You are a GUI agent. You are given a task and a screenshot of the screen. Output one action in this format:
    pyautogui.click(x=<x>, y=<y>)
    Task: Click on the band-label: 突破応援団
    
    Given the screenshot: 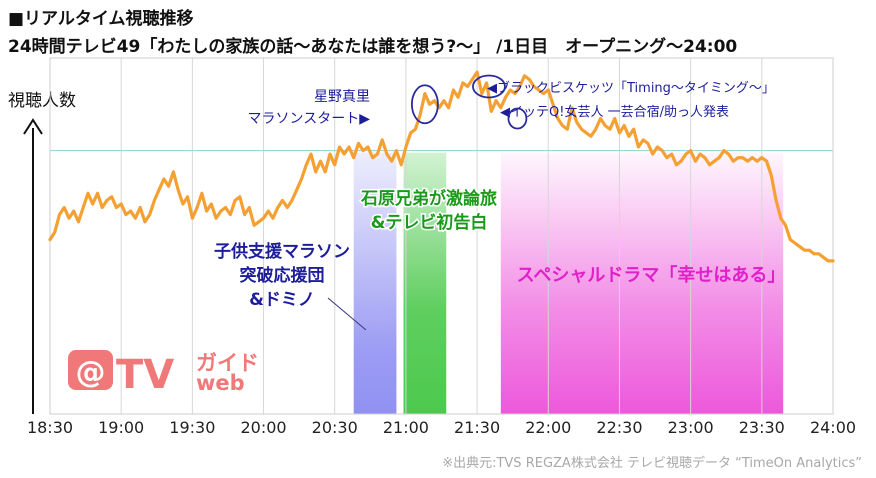 What is the action you would take?
    pyautogui.click(x=282, y=275)
    